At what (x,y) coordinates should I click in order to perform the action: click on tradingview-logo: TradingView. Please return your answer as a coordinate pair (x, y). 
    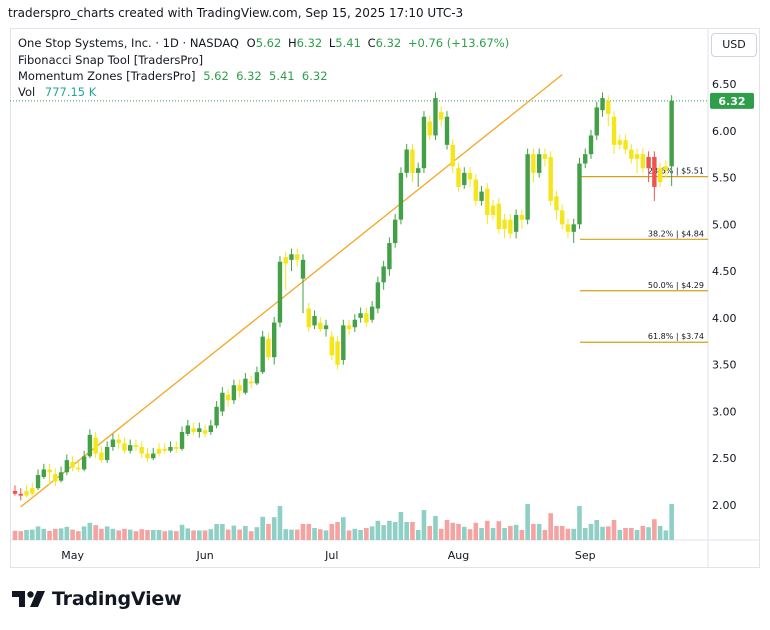
    Looking at the image, I should click on (97, 599).